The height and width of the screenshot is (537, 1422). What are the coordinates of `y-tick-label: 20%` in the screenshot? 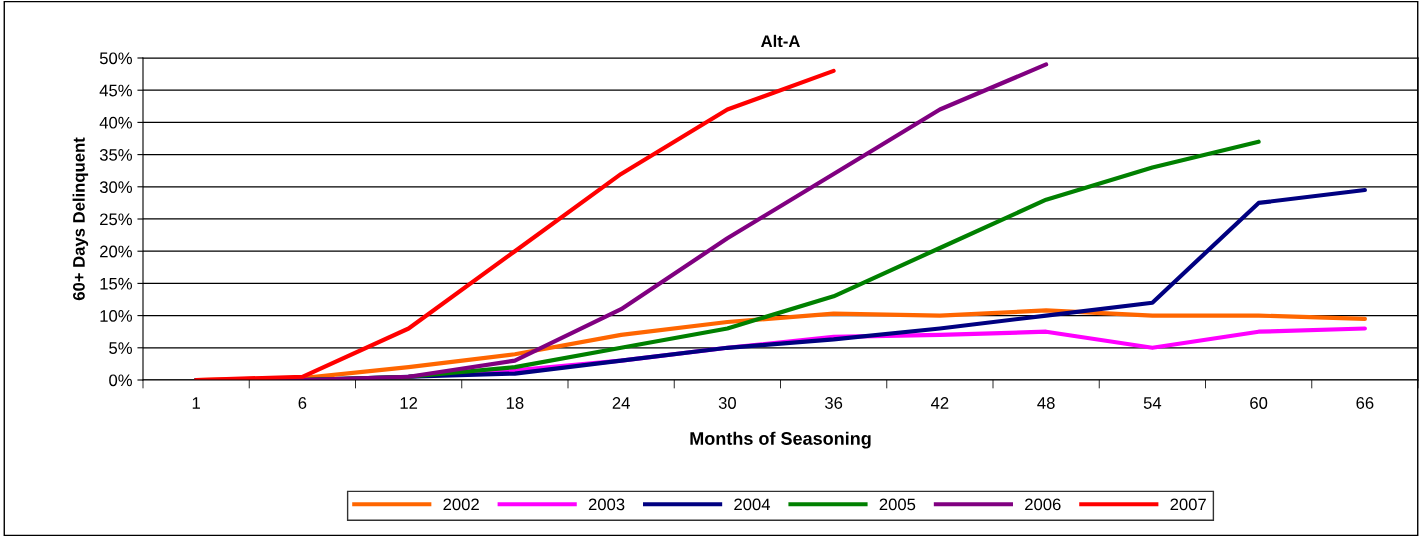 It's located at (116, 251).